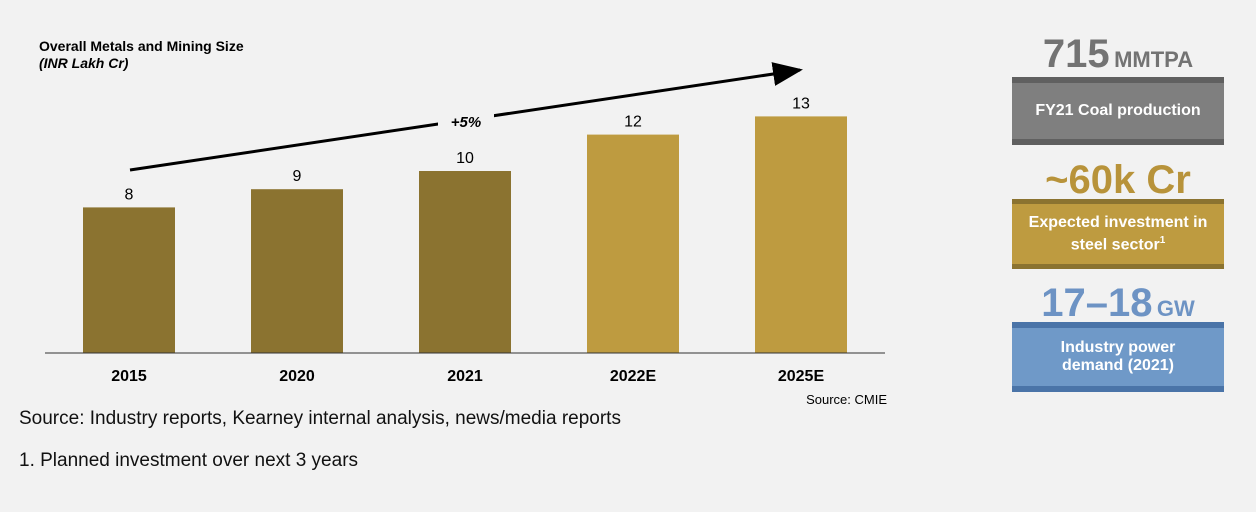 This screenshot has height=512, width=1256. I want to click on bar-2022E, so click(633, 243).